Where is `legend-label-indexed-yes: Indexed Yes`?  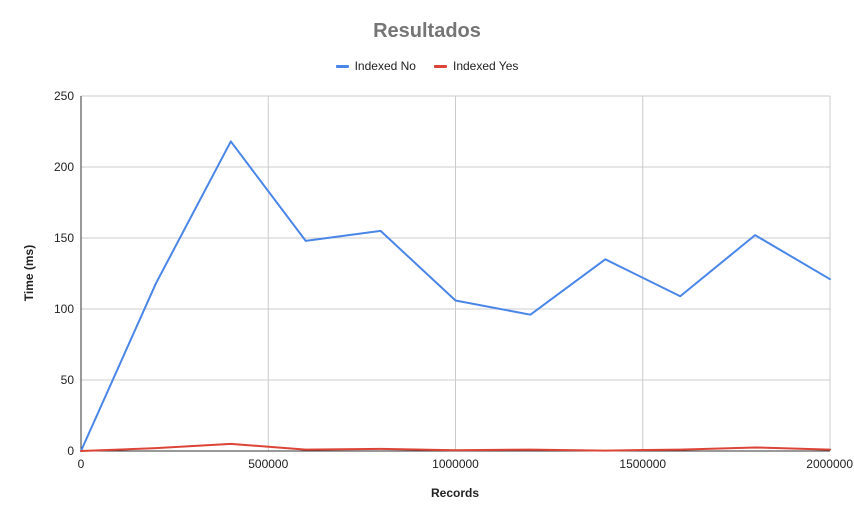 legend-label-indexed-yes: Indexed Yes is located at coordinates (485, 66).